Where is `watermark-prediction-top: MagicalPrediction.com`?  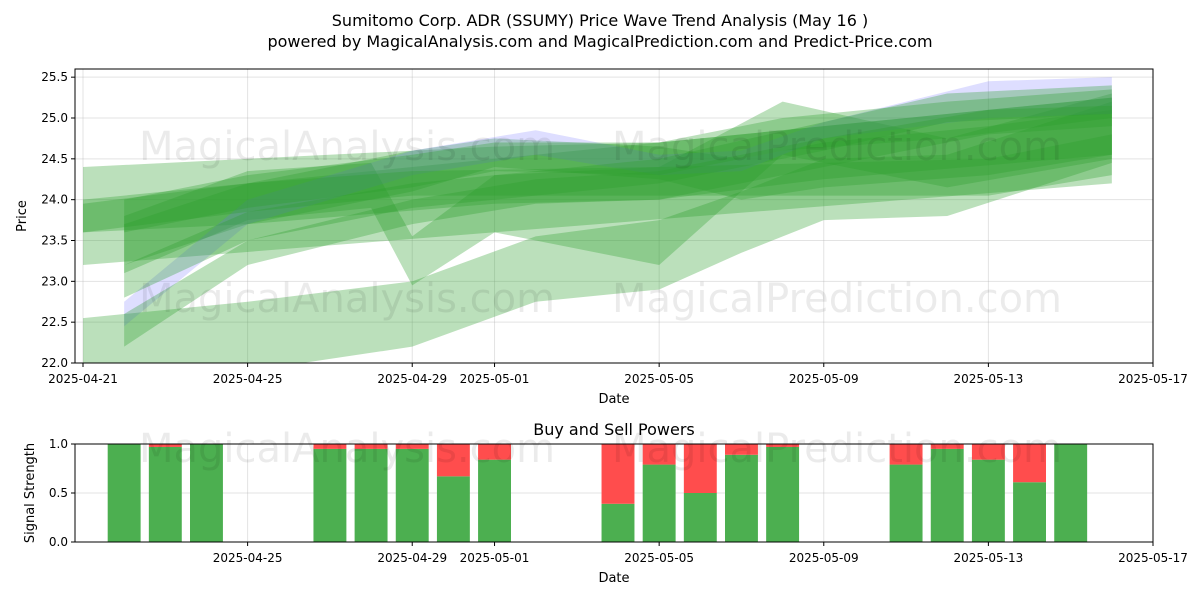 watermark-prediction-top: MagicalPrediction.com is located at coordinates (837, 147).